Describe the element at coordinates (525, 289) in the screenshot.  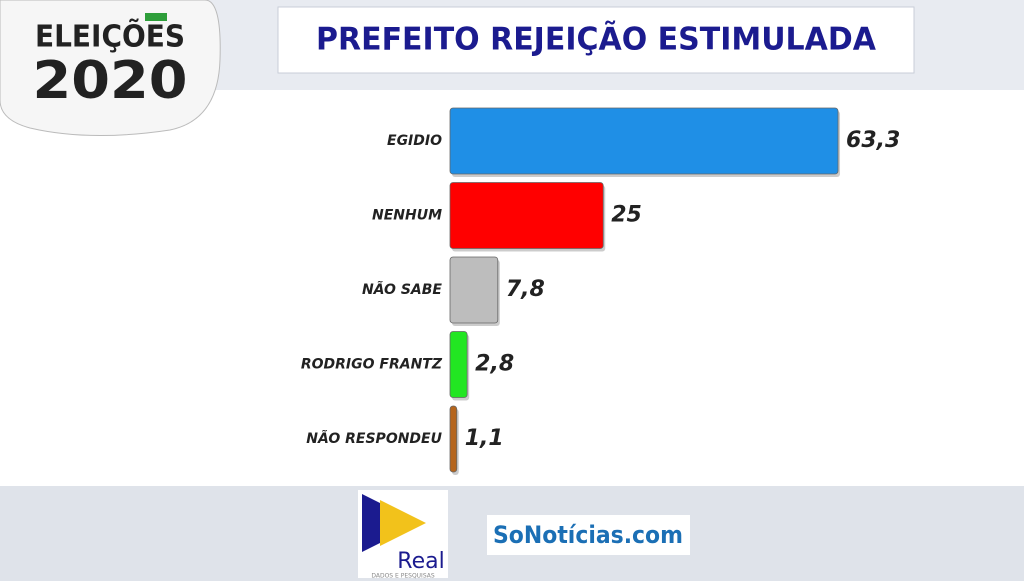
I see `value-label: 7,8` at that location.